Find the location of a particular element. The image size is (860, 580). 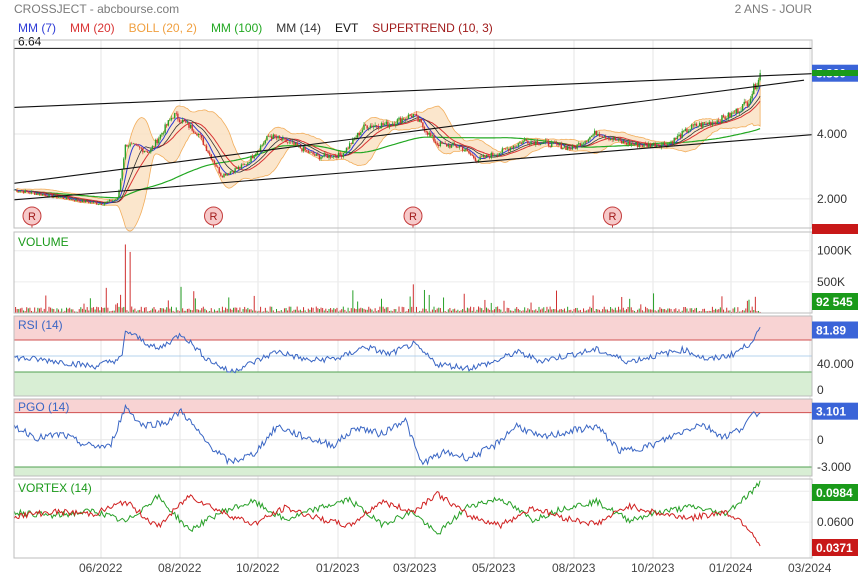

legend-evt: EVT is located at coordinates (346, 28).